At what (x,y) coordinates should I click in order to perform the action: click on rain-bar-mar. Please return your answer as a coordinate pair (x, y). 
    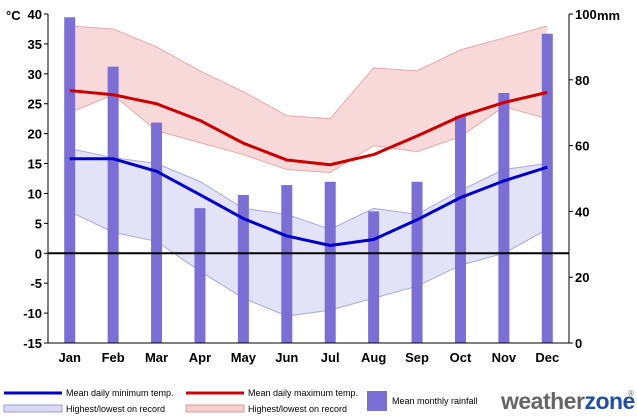
    Looking at the image, I should click on (157, 232).